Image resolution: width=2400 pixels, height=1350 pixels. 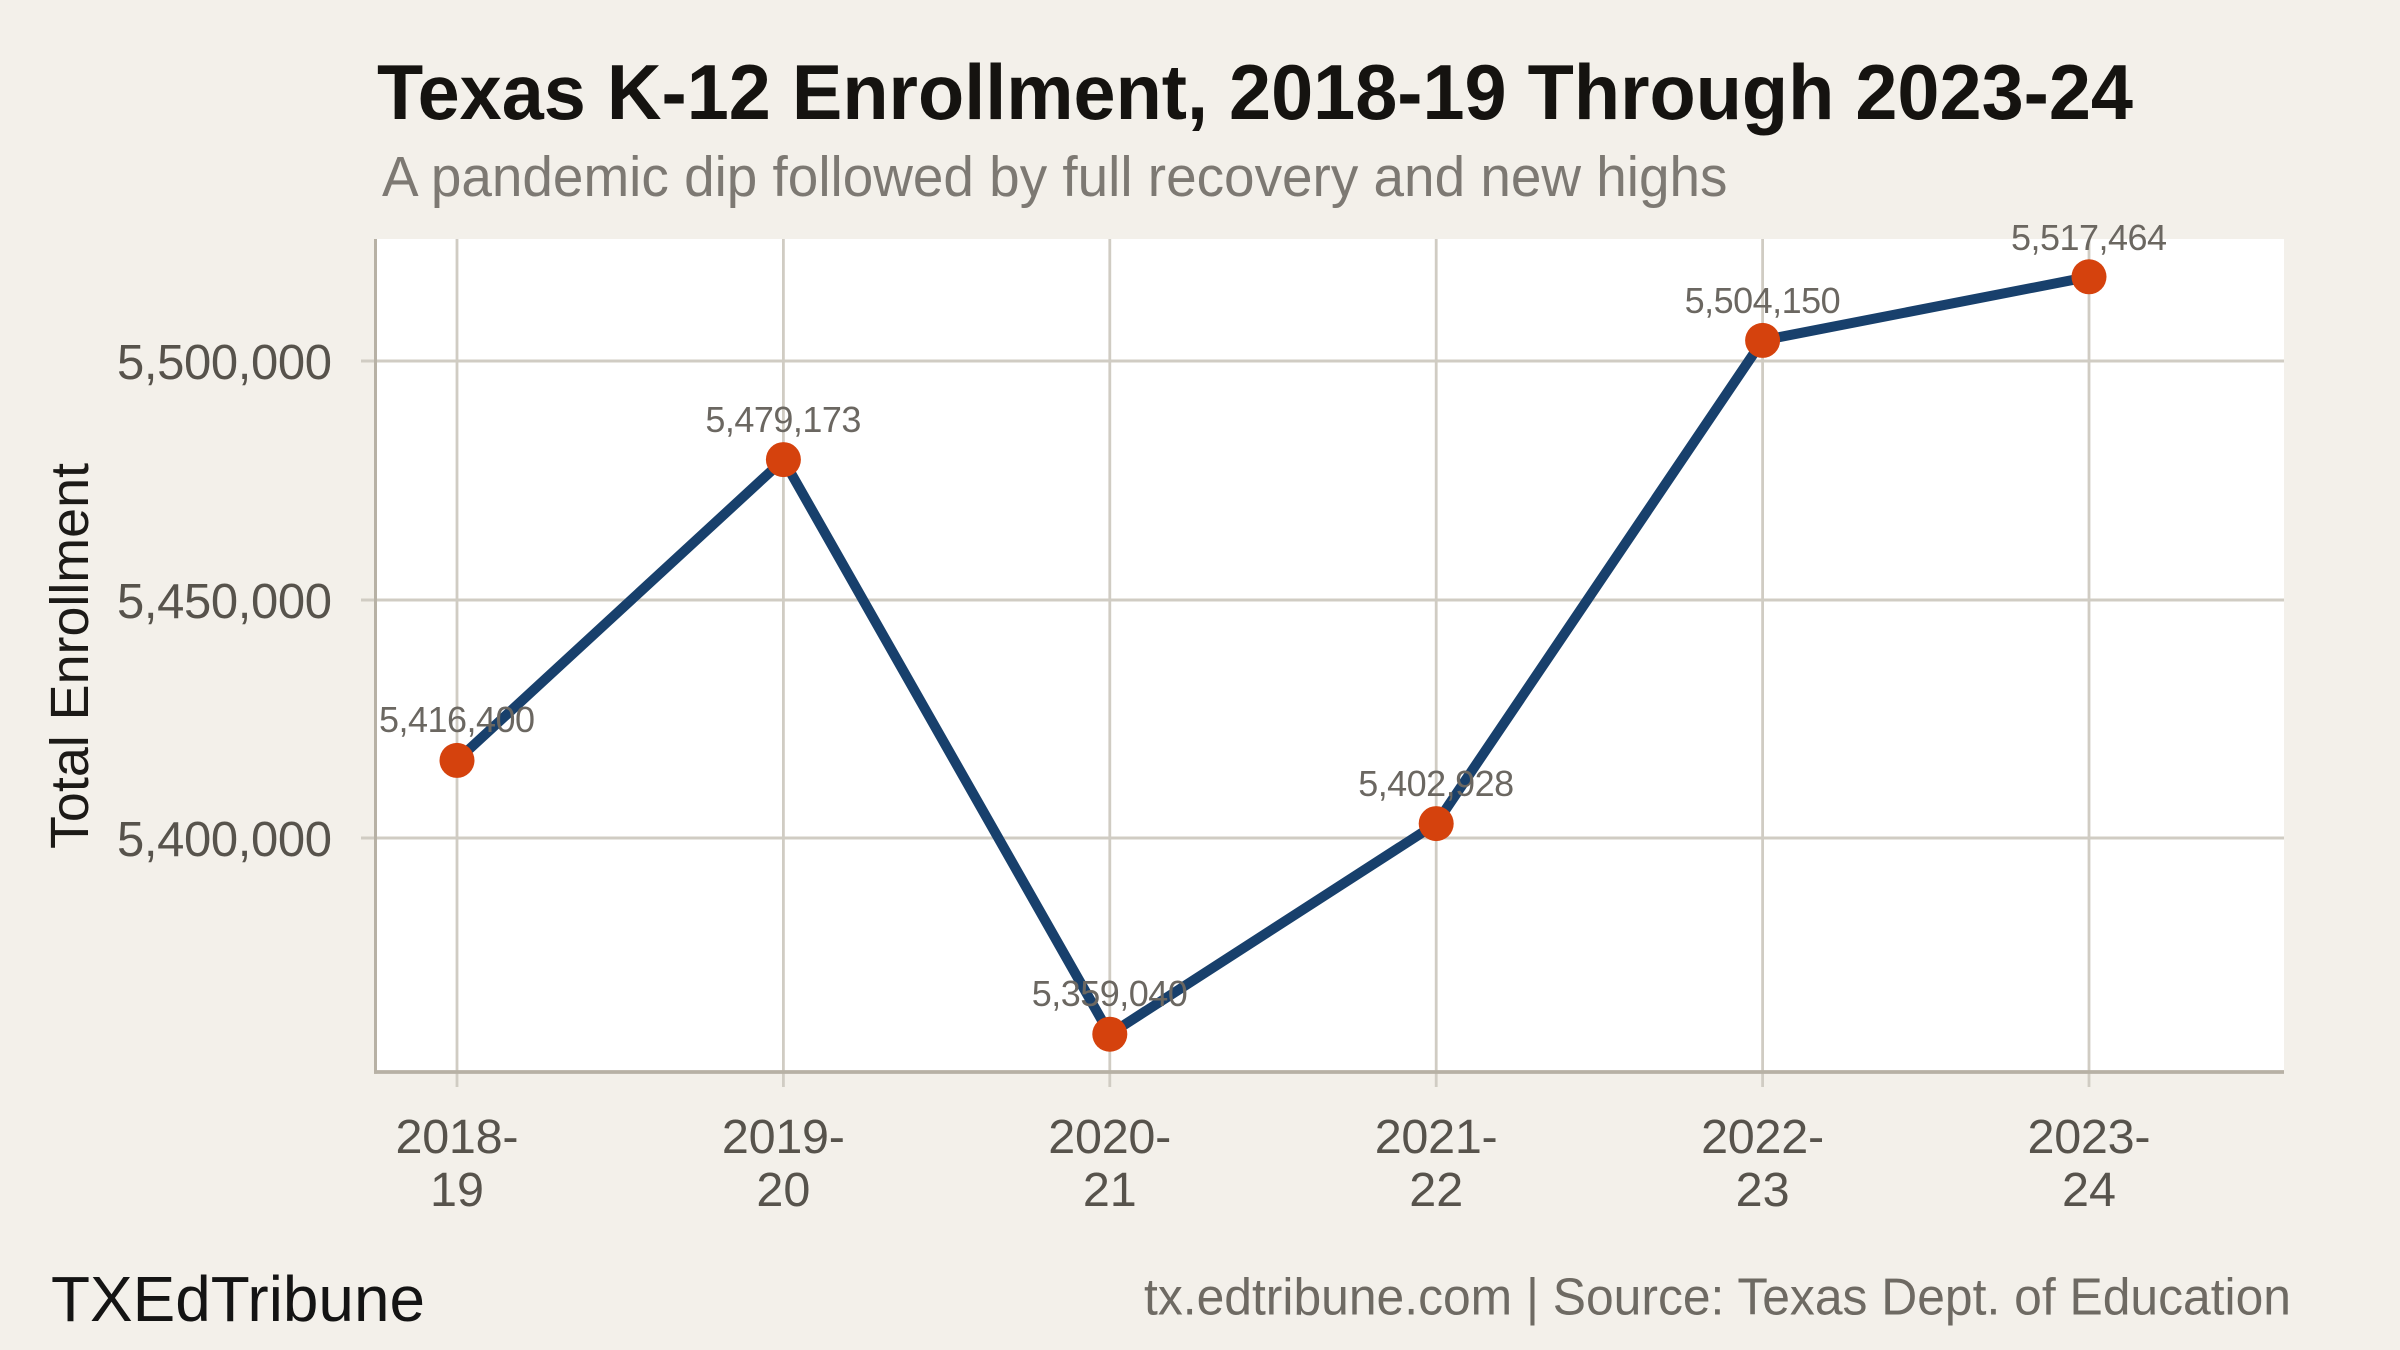 I want to click on svg-text: Total Enrollment, so click(x=70, y=656).